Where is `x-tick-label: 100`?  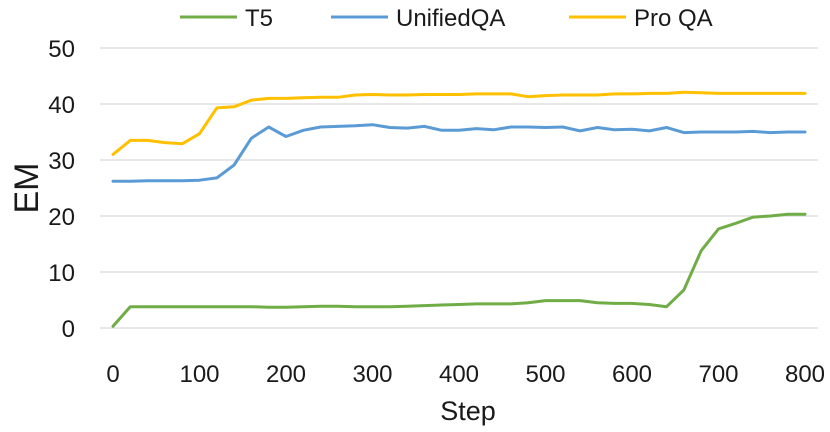 x-tick-label: 100 is located at coordinates (199, 374).